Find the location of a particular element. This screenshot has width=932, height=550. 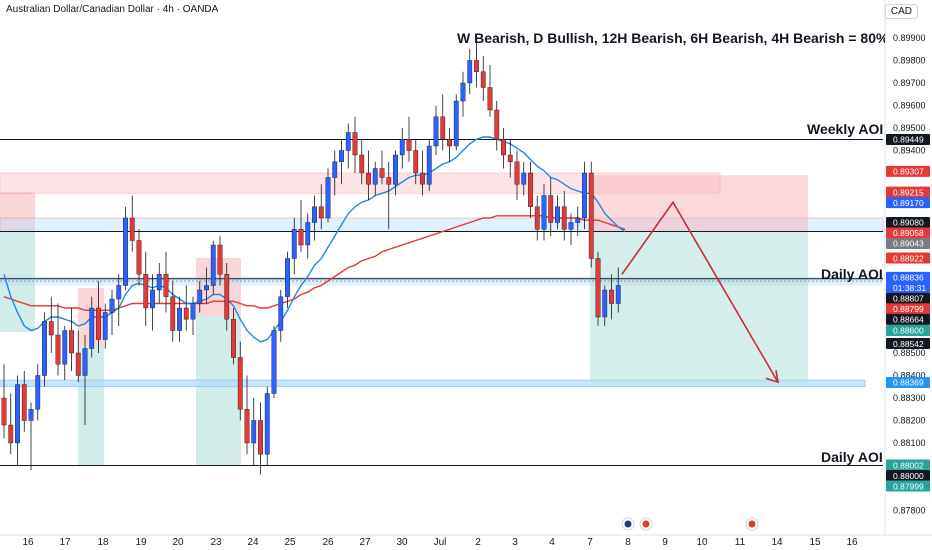

x-tick-label: 17 is located at coordinates (65, 542).